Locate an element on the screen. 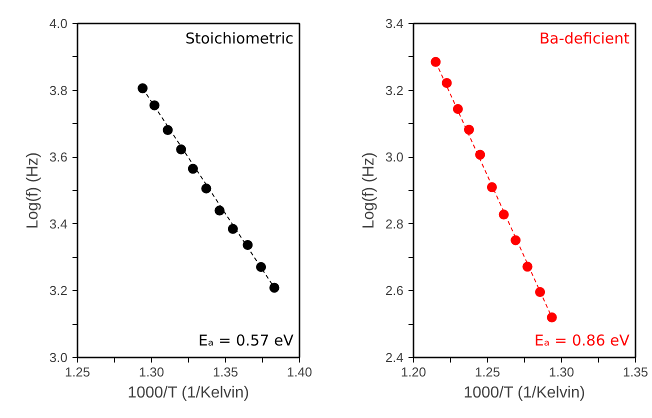  y-tick-label: 4.0 is located at coordinates (58, 23).